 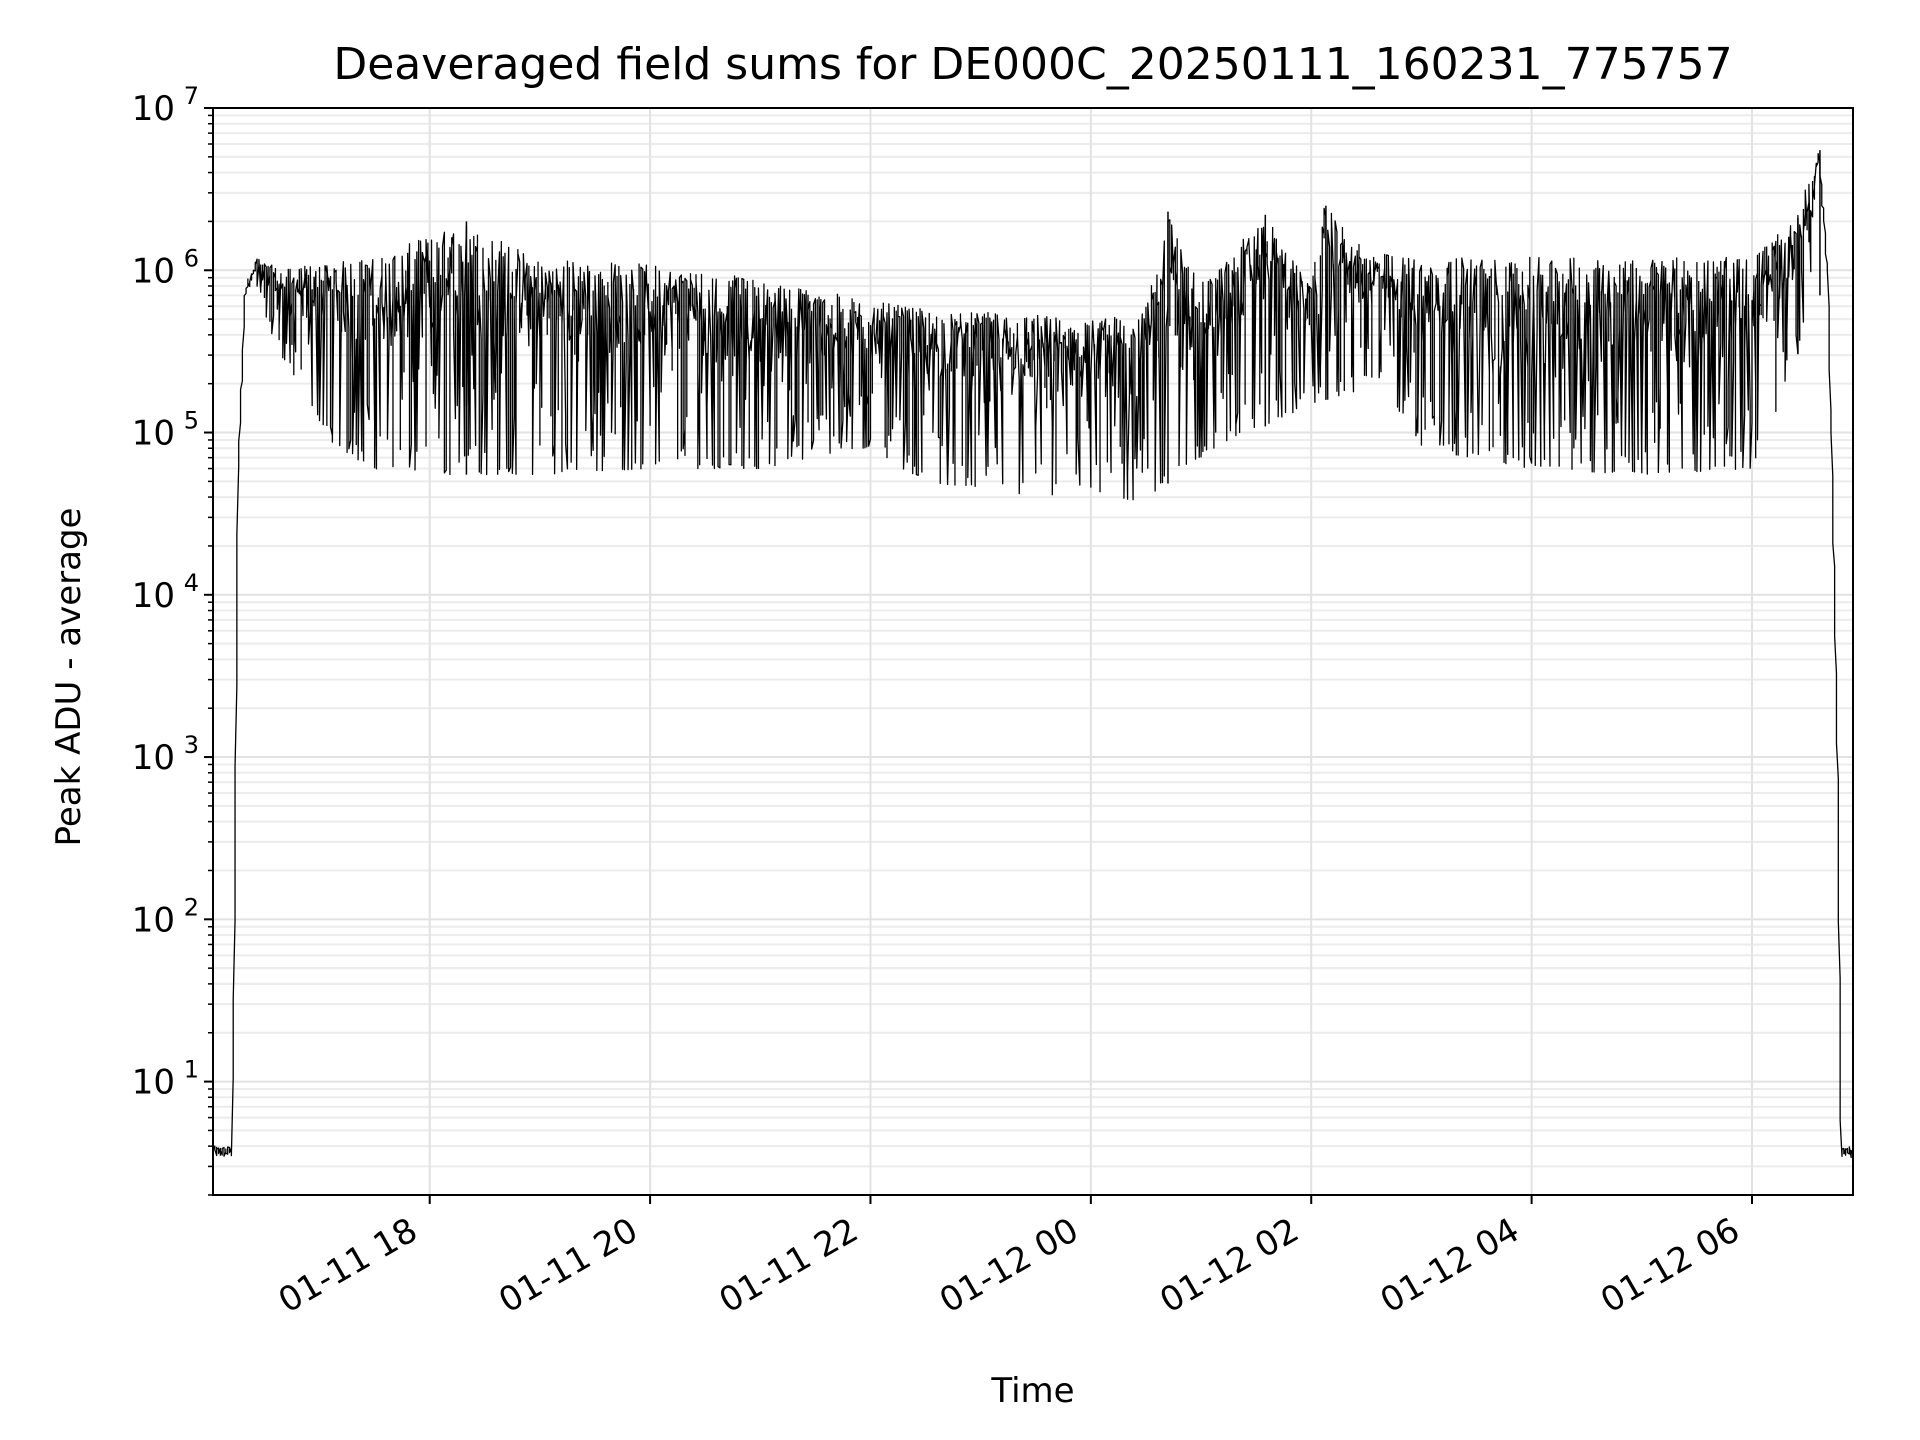 What do you see at coordinates (191, 907) in the screenshot?
I see `y-tick-exponent: 2` at bounding box center [191, 907].